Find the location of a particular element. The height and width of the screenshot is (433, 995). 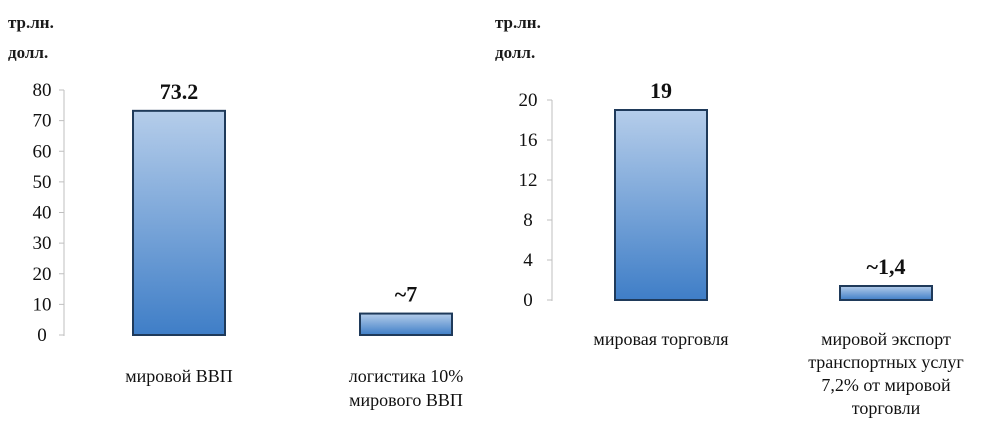

y-tick-label: 16 is located at coordinates (528, 140).